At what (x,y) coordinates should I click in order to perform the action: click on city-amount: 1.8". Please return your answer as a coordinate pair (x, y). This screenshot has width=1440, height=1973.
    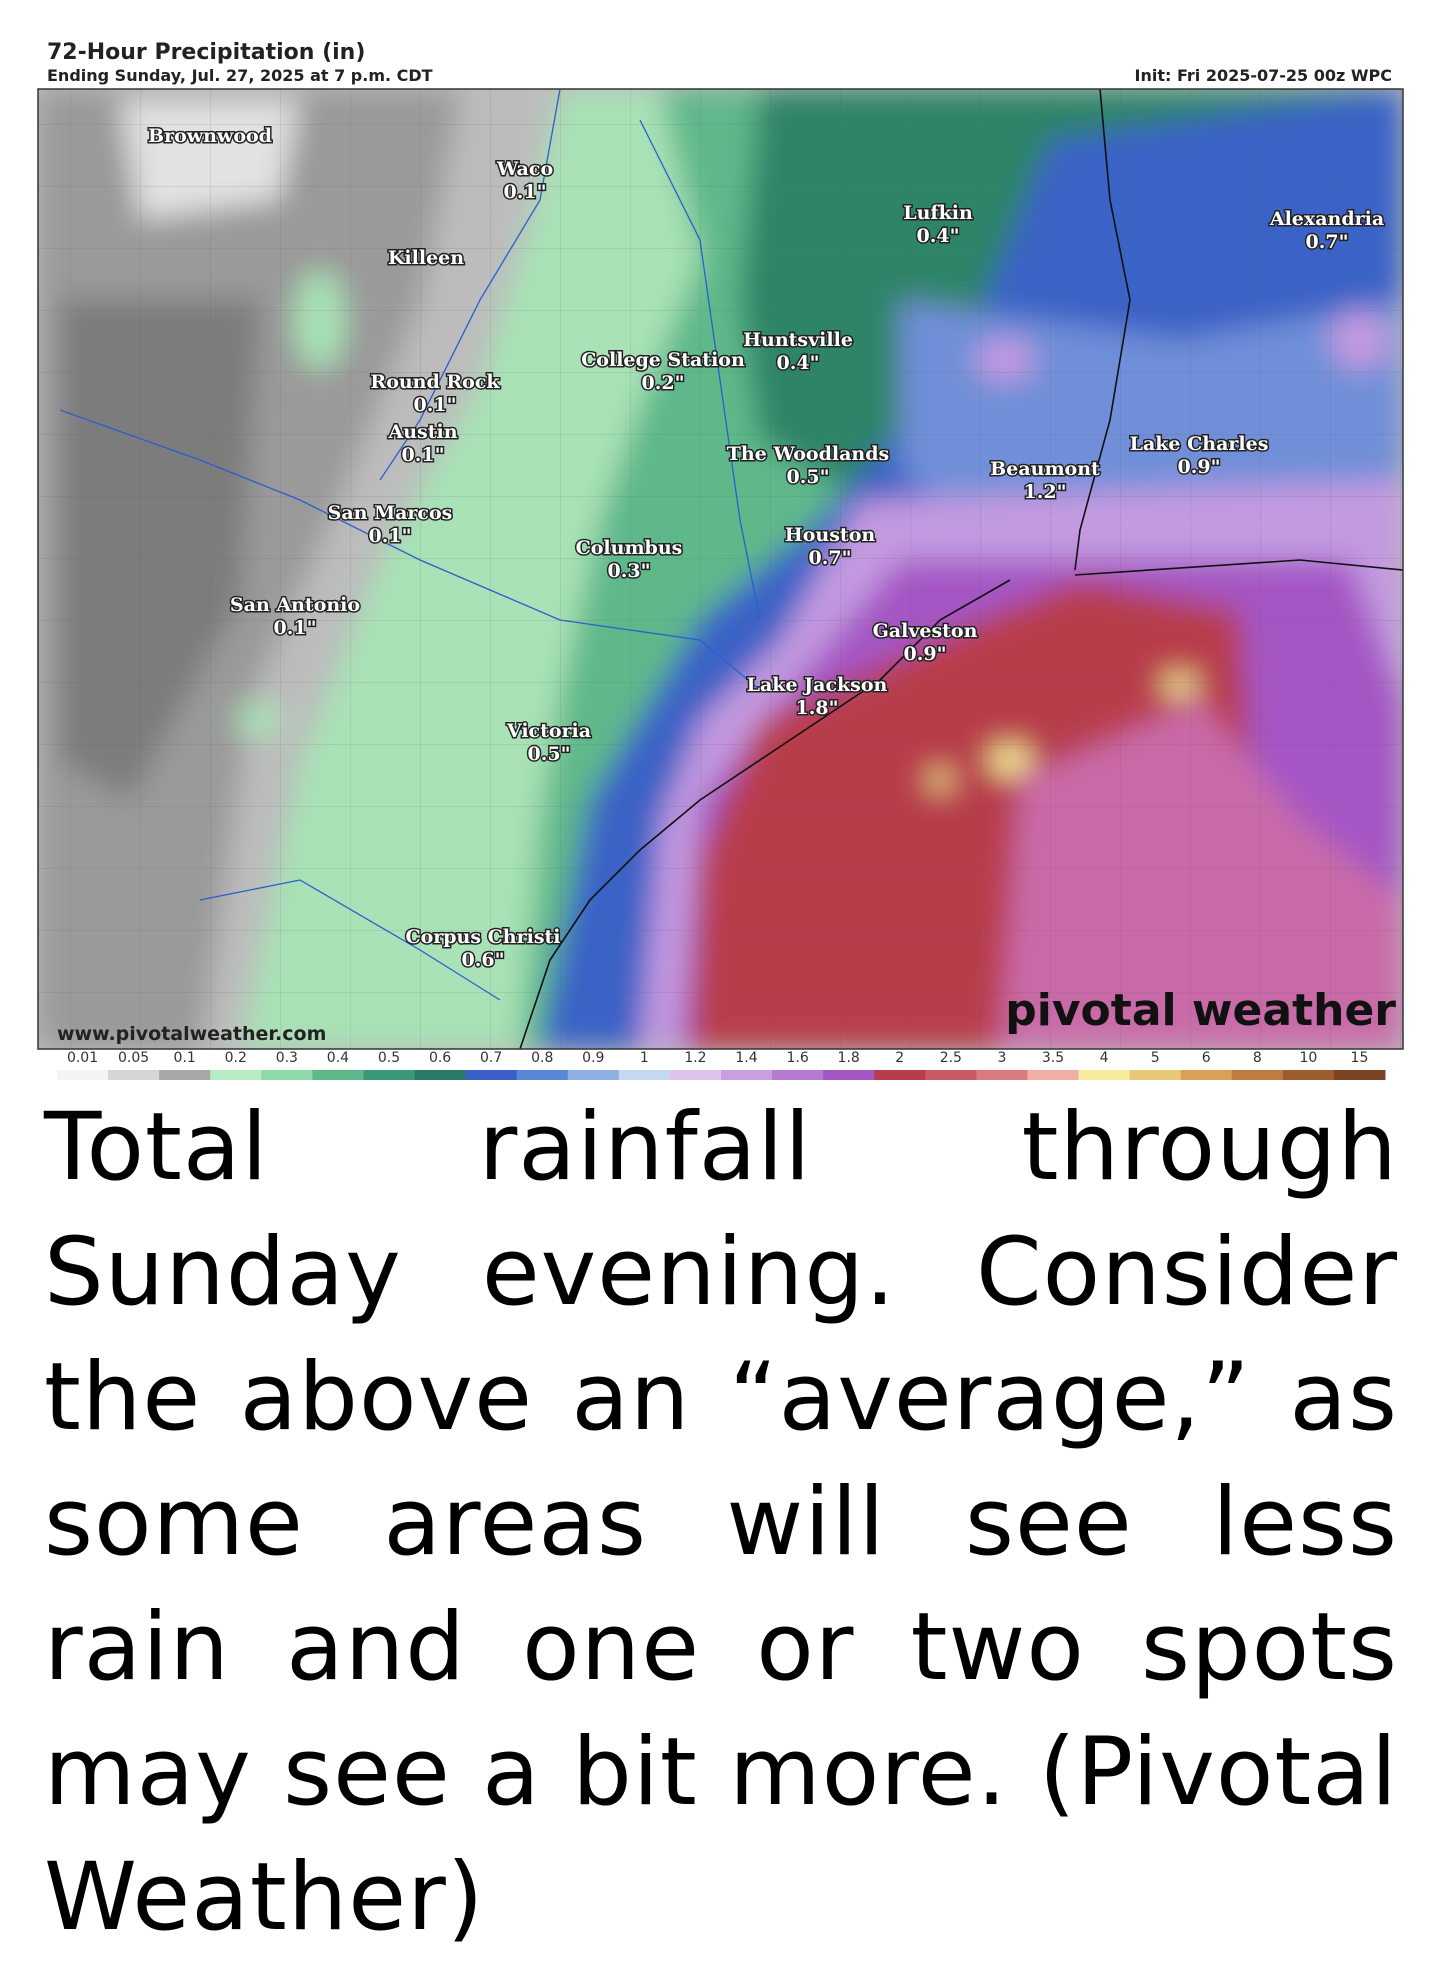
    Looking at the image, I should click on (817, 708).